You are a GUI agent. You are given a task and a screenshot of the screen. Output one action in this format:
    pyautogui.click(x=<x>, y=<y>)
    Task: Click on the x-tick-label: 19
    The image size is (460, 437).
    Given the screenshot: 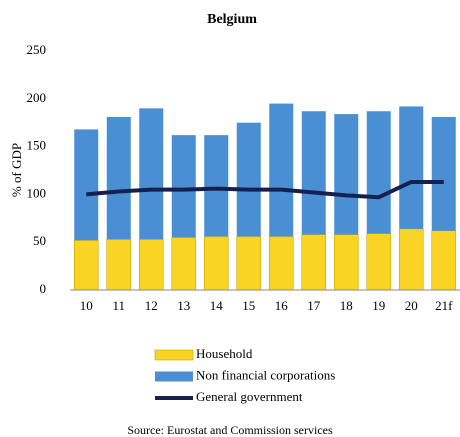 What is the action you would take?
    pyautogui.click(x=378, y=305)
    